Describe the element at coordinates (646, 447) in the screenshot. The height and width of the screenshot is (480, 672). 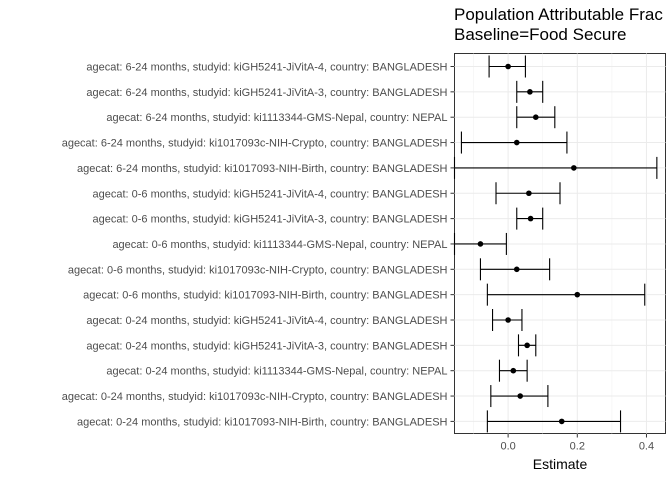
I see `x-tick-label: 0.4` at that location.